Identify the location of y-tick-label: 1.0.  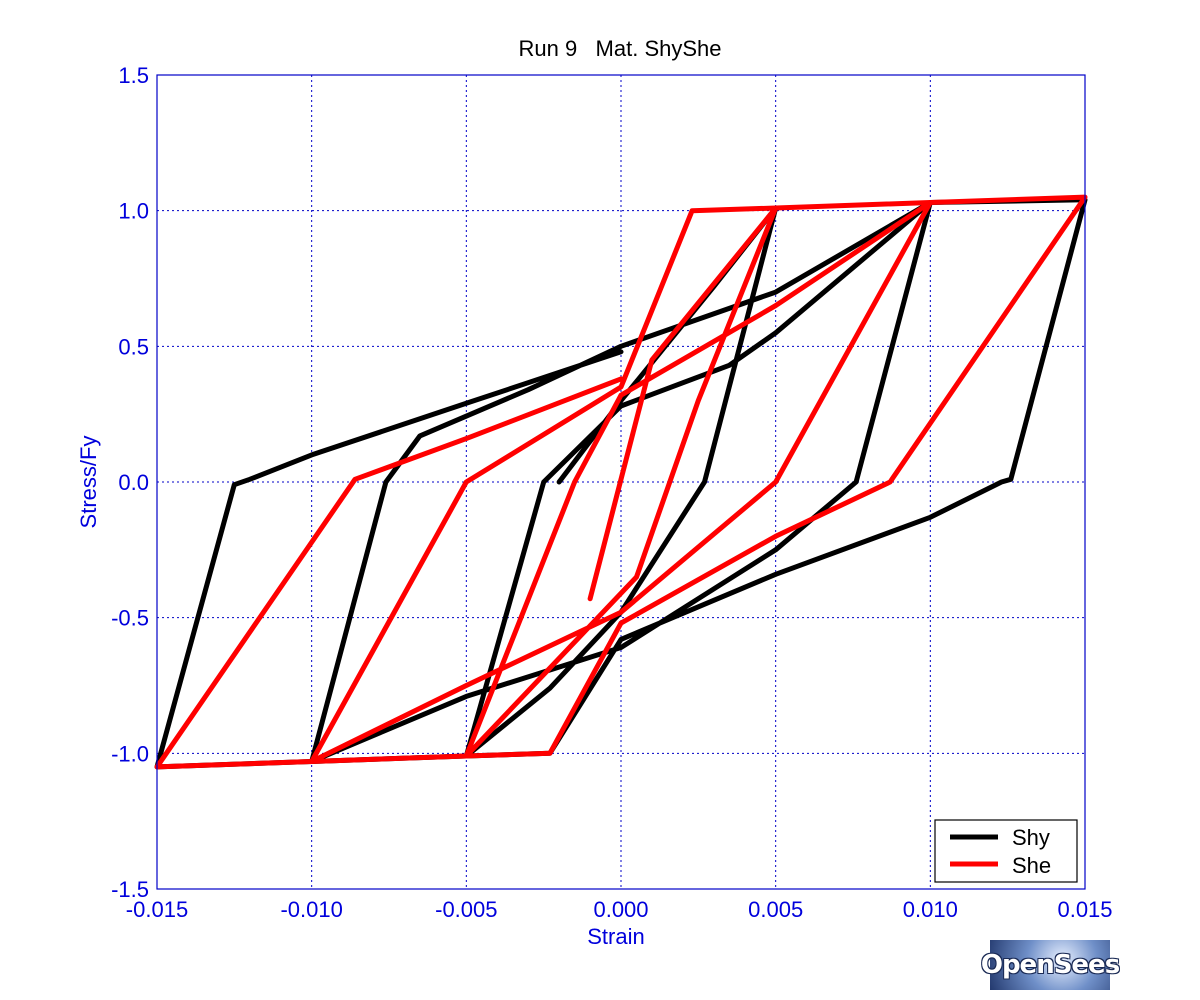
(133, 211).